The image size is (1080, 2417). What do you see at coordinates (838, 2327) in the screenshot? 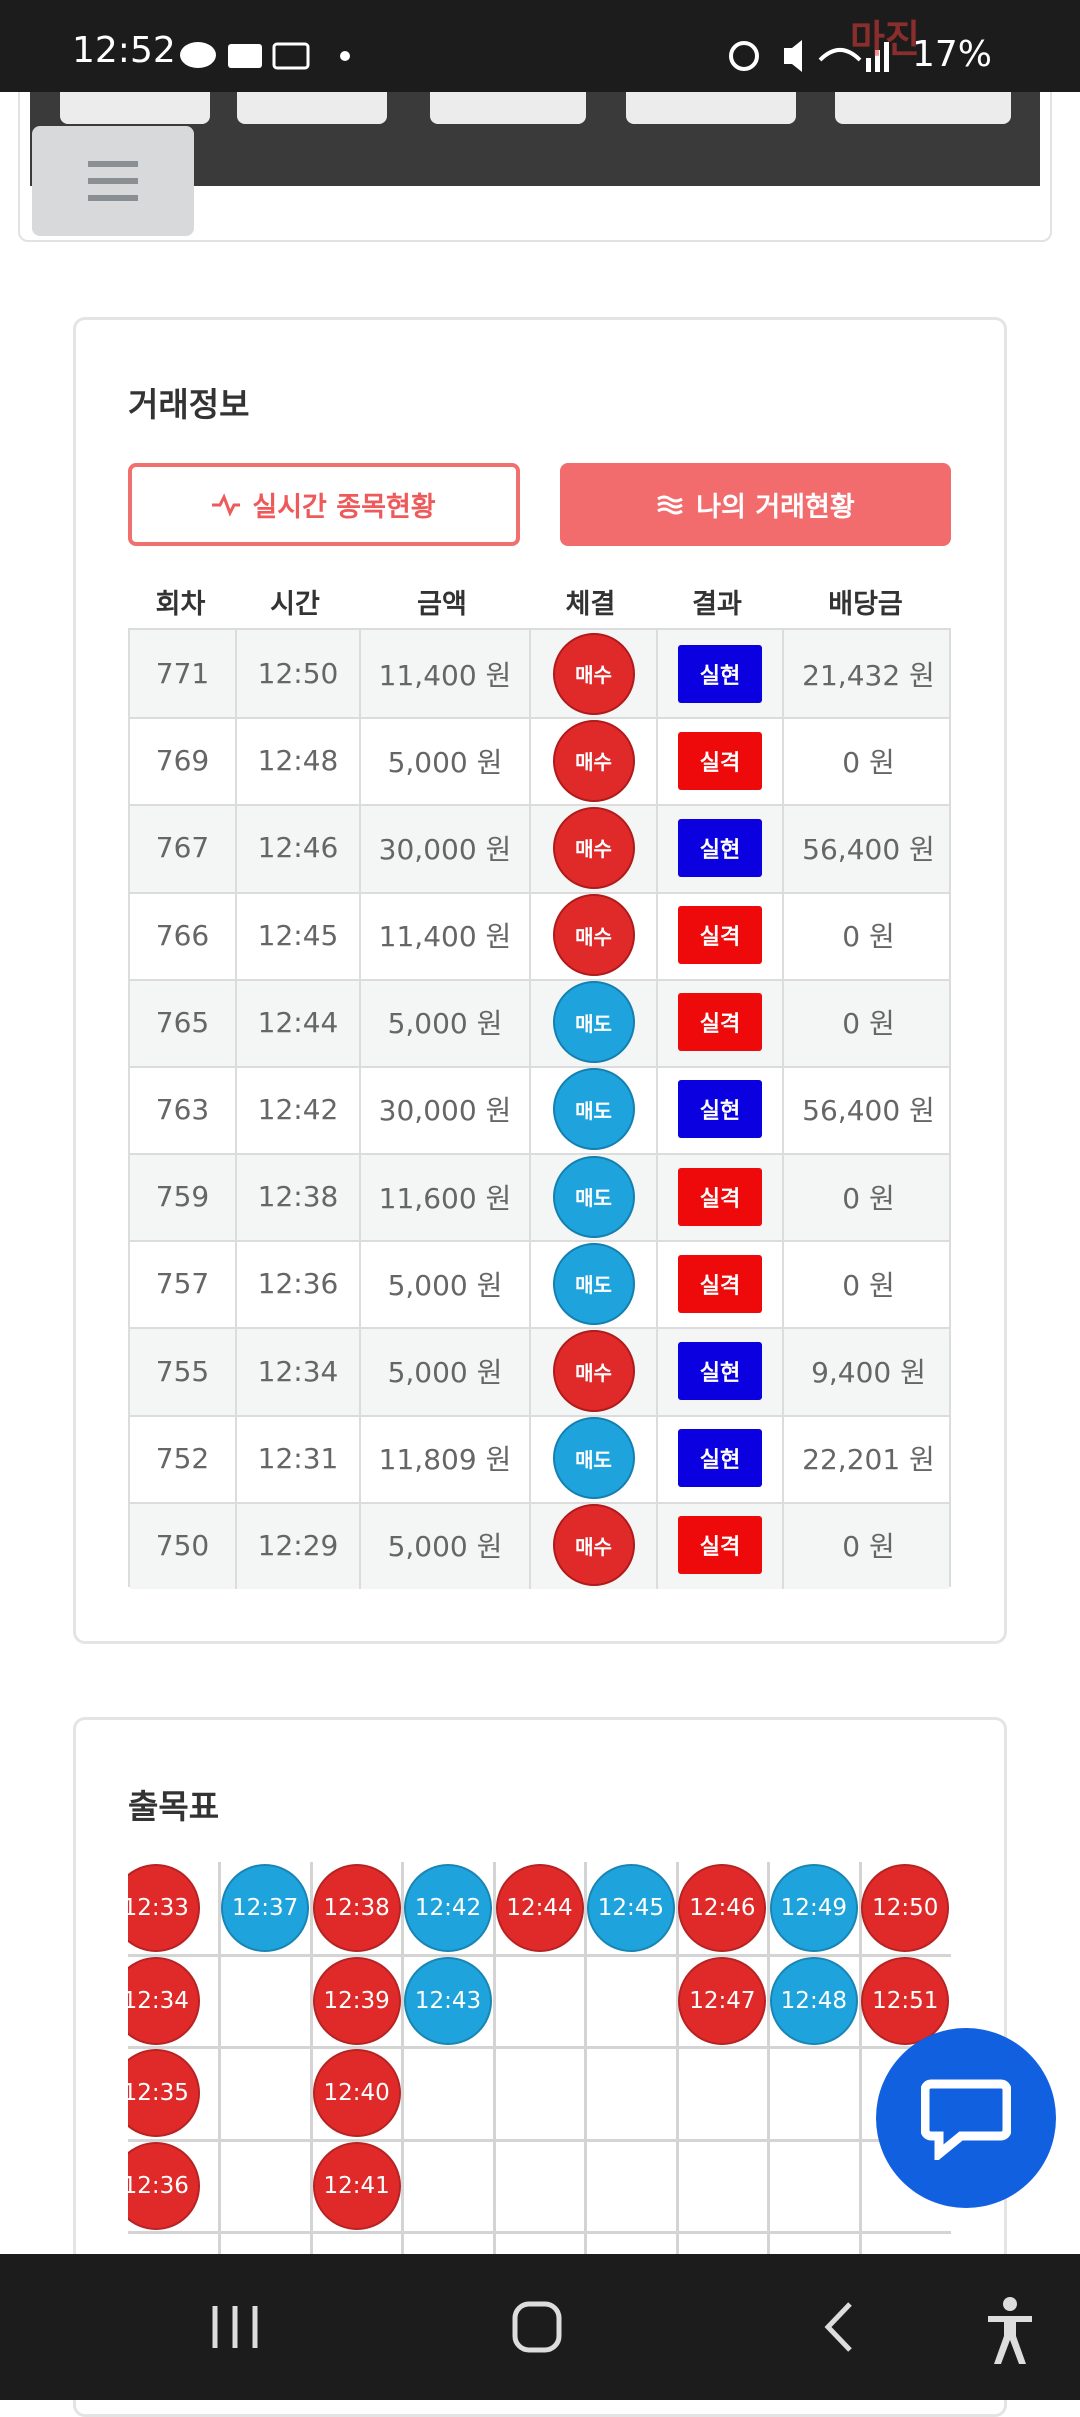
I see `back-button` at bounding box center [838, 2327].